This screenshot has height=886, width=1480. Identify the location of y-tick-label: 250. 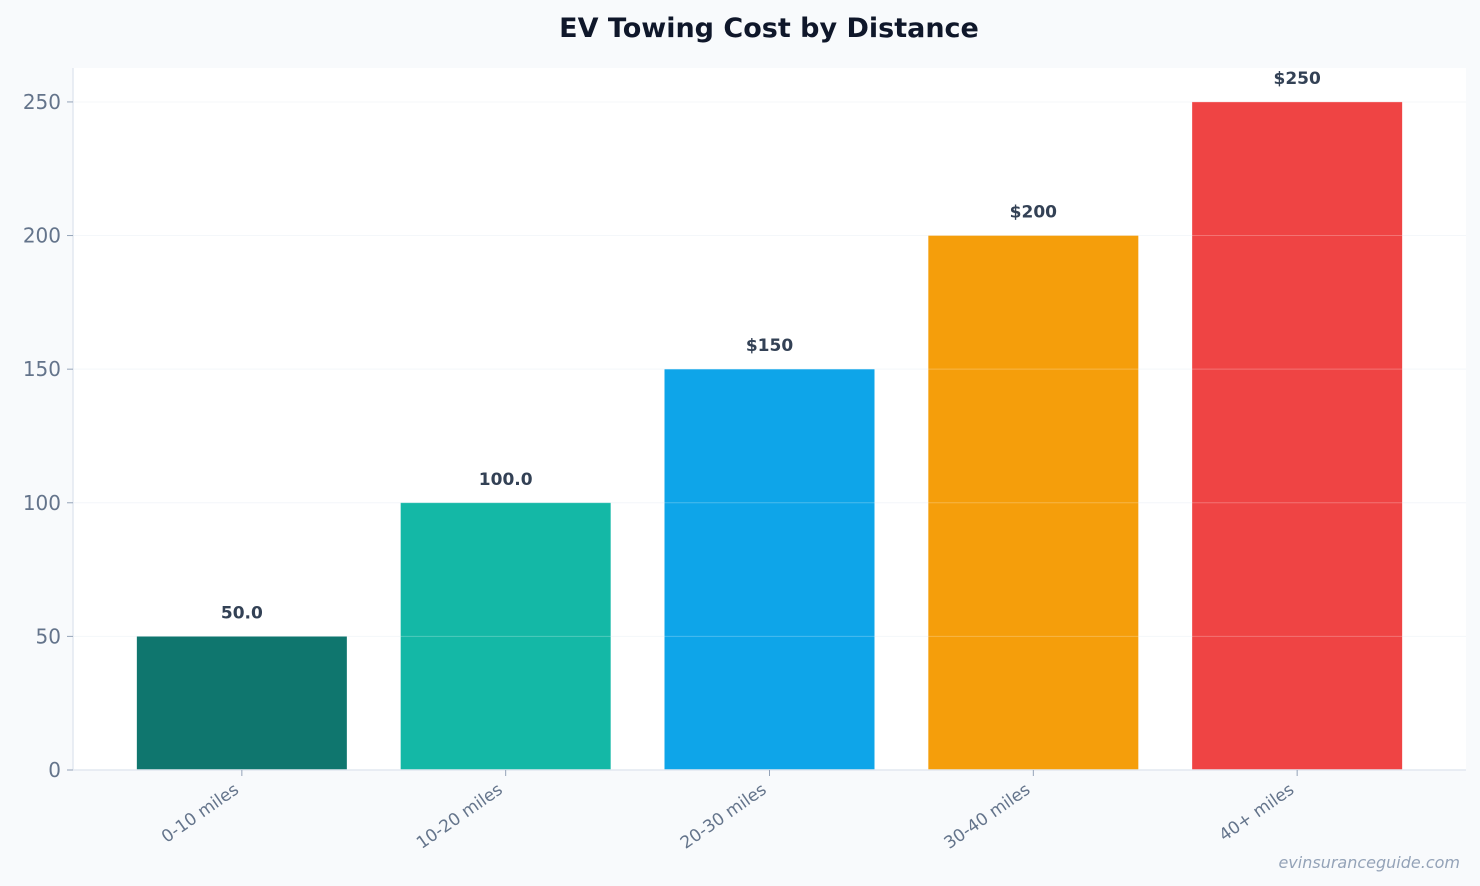
(42, 102).